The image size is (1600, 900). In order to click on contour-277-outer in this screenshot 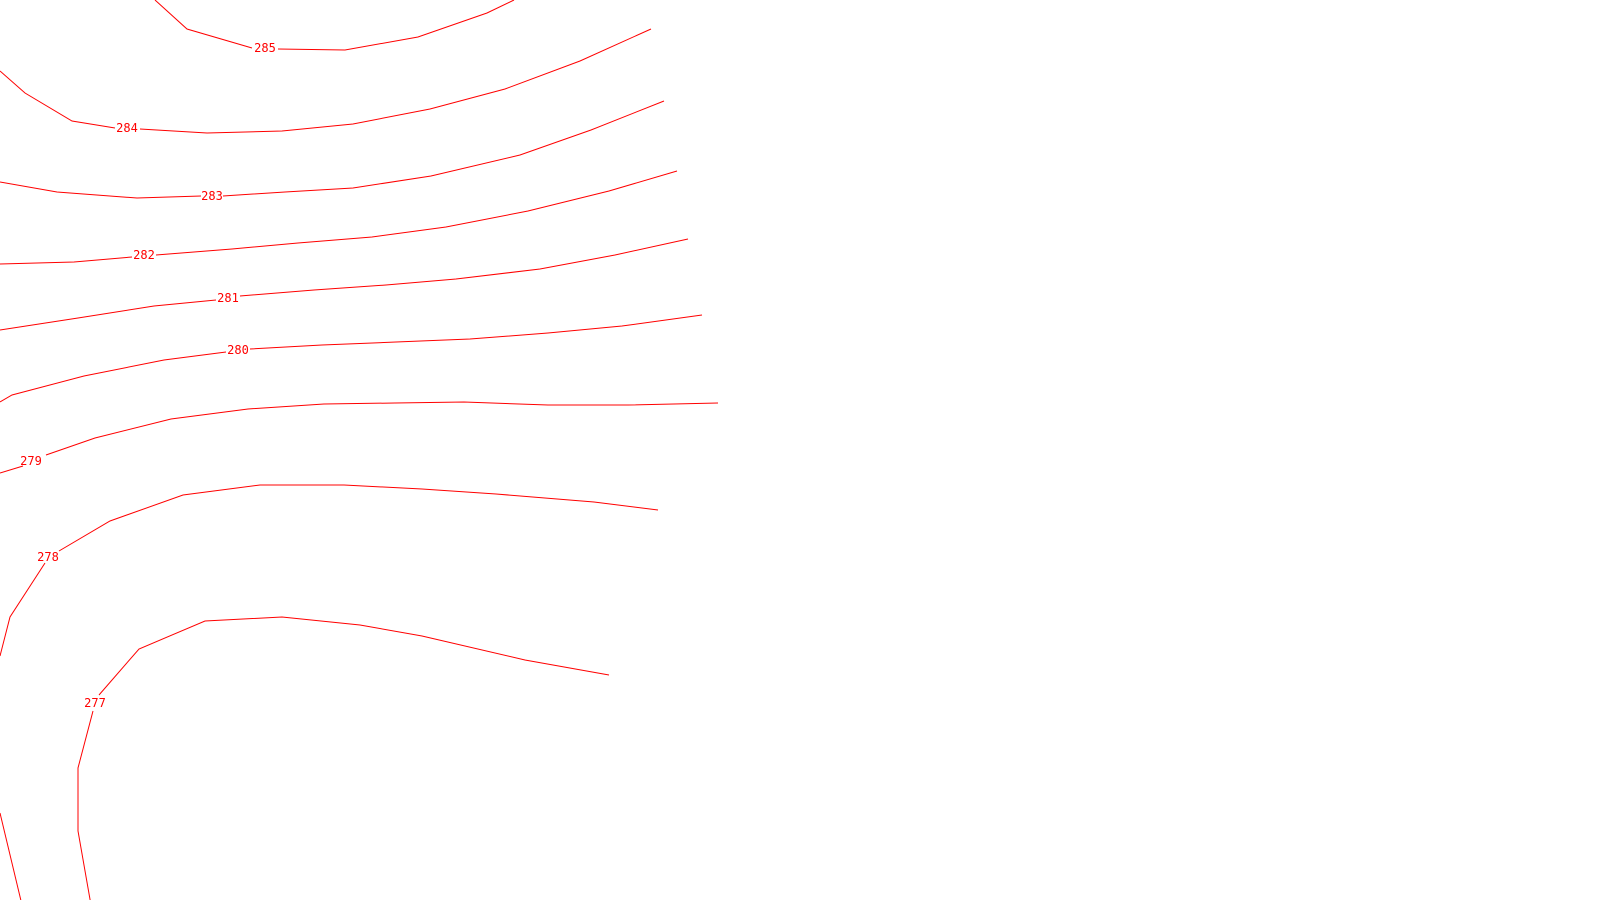, I will do `click(11, 856)`.